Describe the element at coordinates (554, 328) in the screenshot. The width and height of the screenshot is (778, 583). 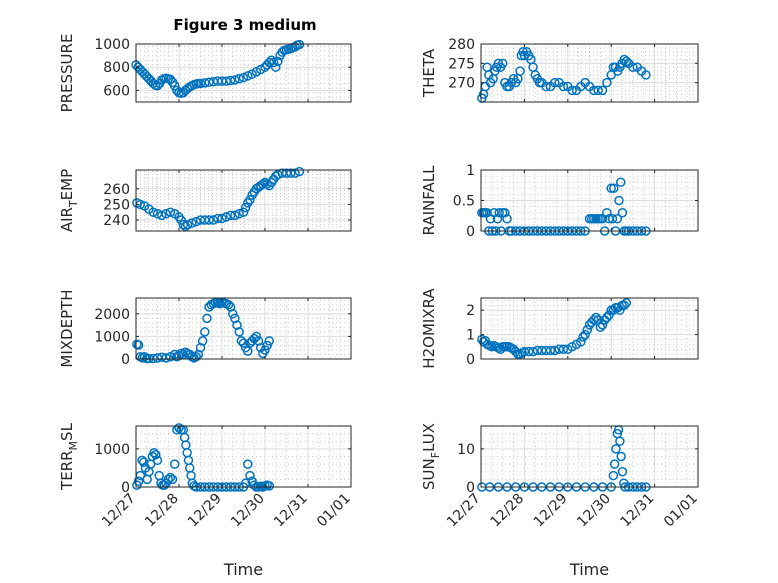
I see `series-h2omixra` at that location.